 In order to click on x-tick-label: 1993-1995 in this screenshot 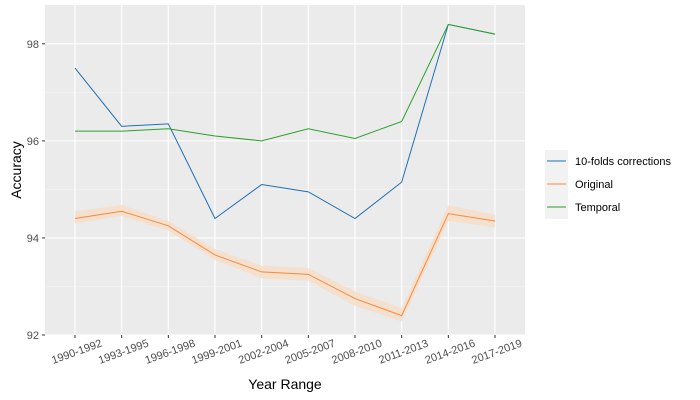, I will do `click(124, 352)`.